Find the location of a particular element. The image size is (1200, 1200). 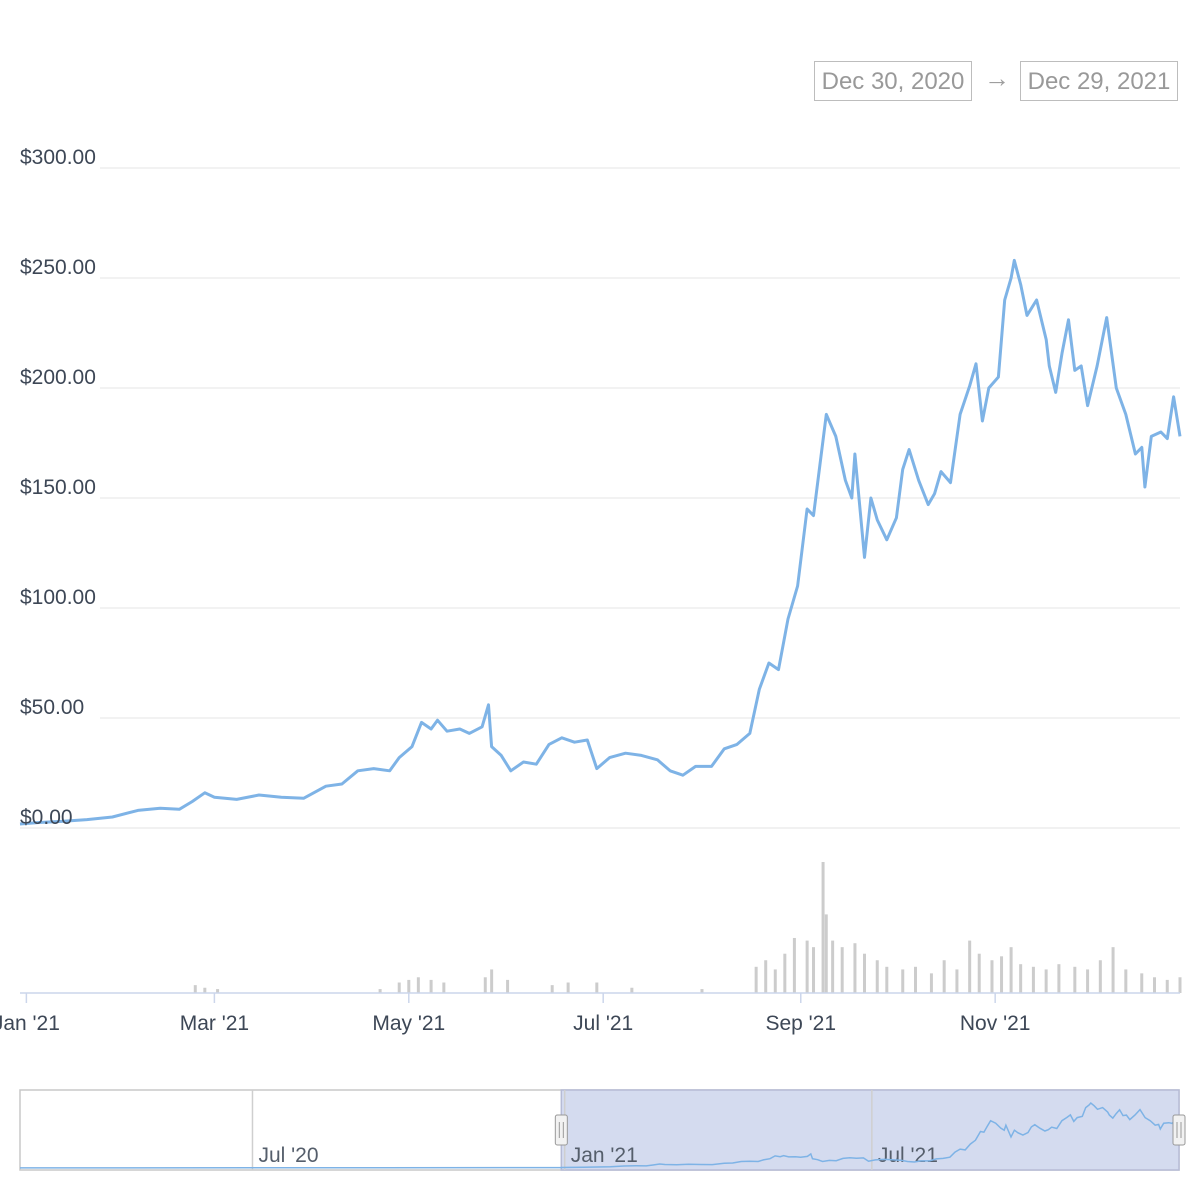

navigator-left-handle is located at coordinates (561, 1130).